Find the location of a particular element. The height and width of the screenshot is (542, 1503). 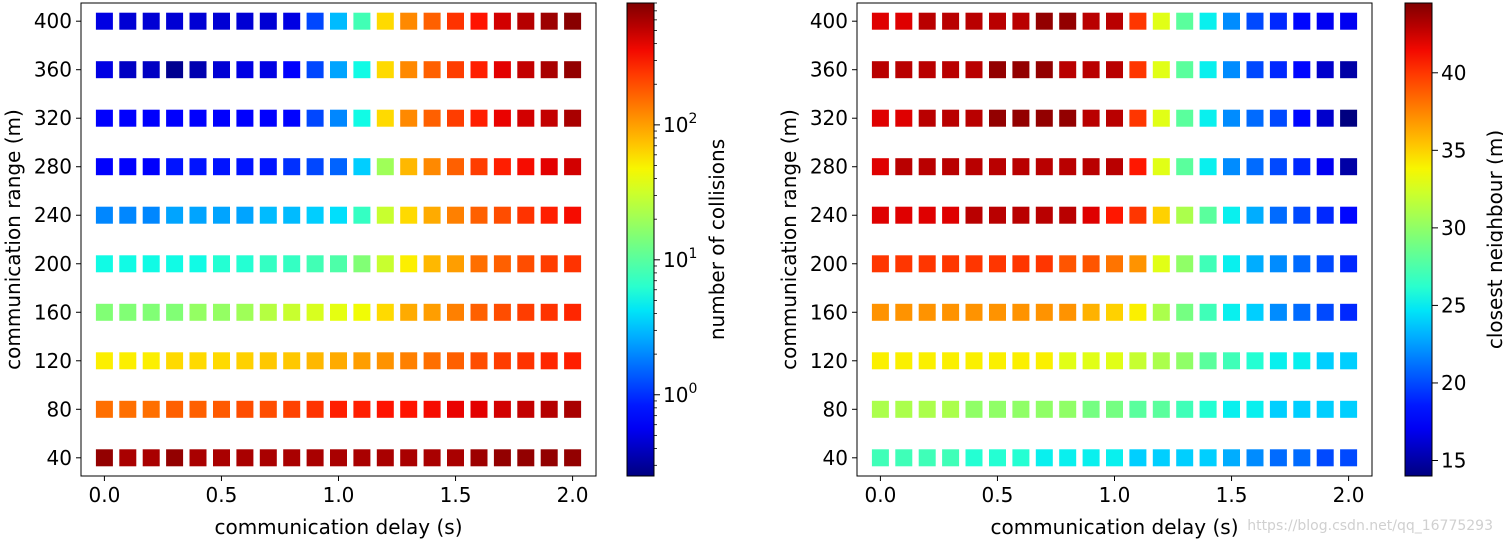

y-tick-label: 40 is located at coordinates (835, 458).